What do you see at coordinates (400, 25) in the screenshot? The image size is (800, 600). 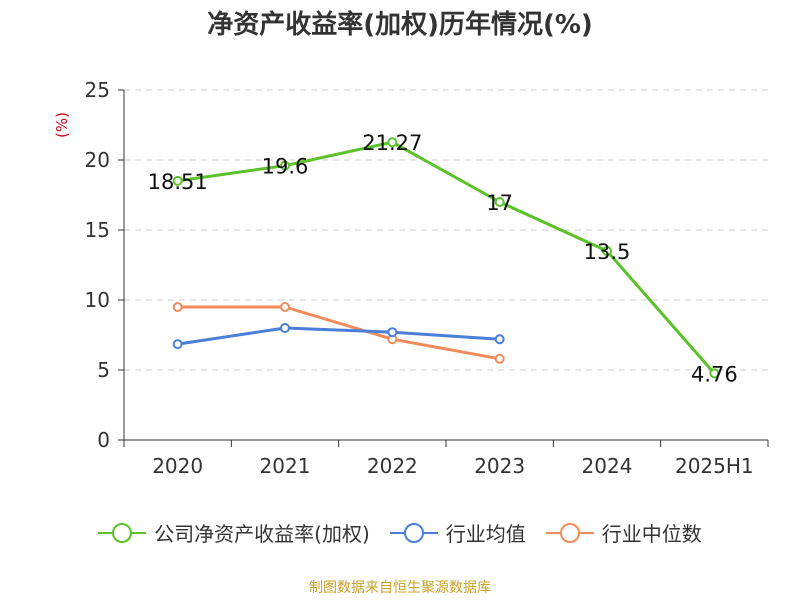 I see `chart-title: 净资产收益率(加权)历年情况(%)` at bounding box center [400, 25].